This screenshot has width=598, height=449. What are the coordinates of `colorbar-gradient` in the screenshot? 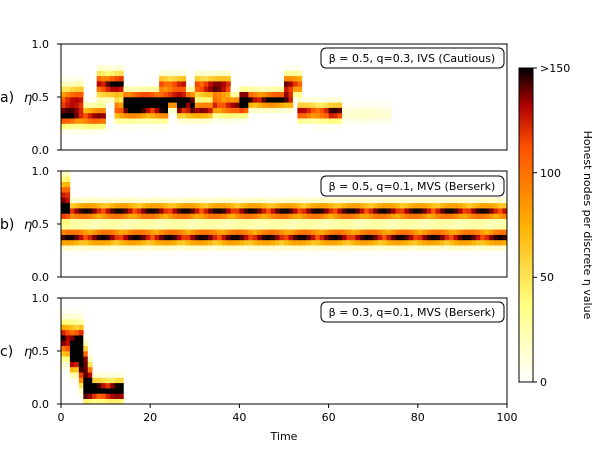 It's located at (526, 225).